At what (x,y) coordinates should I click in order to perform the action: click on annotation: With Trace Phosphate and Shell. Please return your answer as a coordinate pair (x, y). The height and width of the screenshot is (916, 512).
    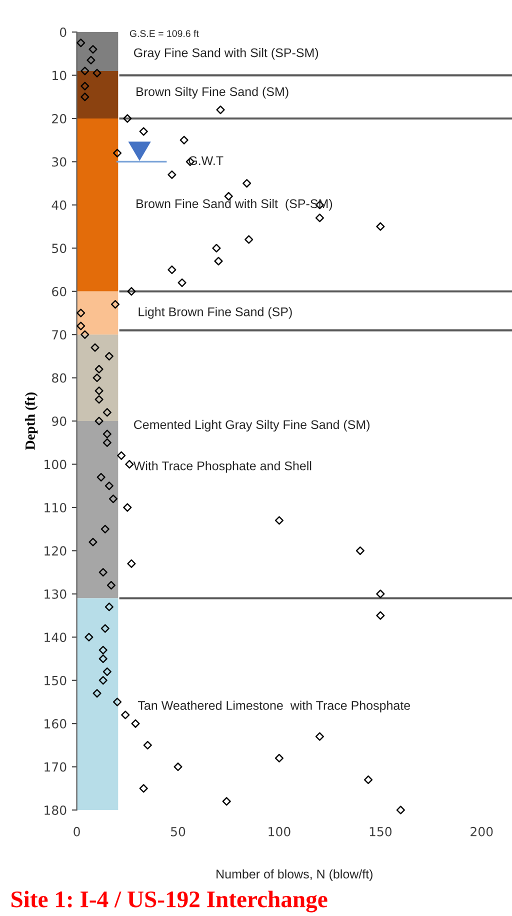
    Looking at the image, I should click on (222, 467).